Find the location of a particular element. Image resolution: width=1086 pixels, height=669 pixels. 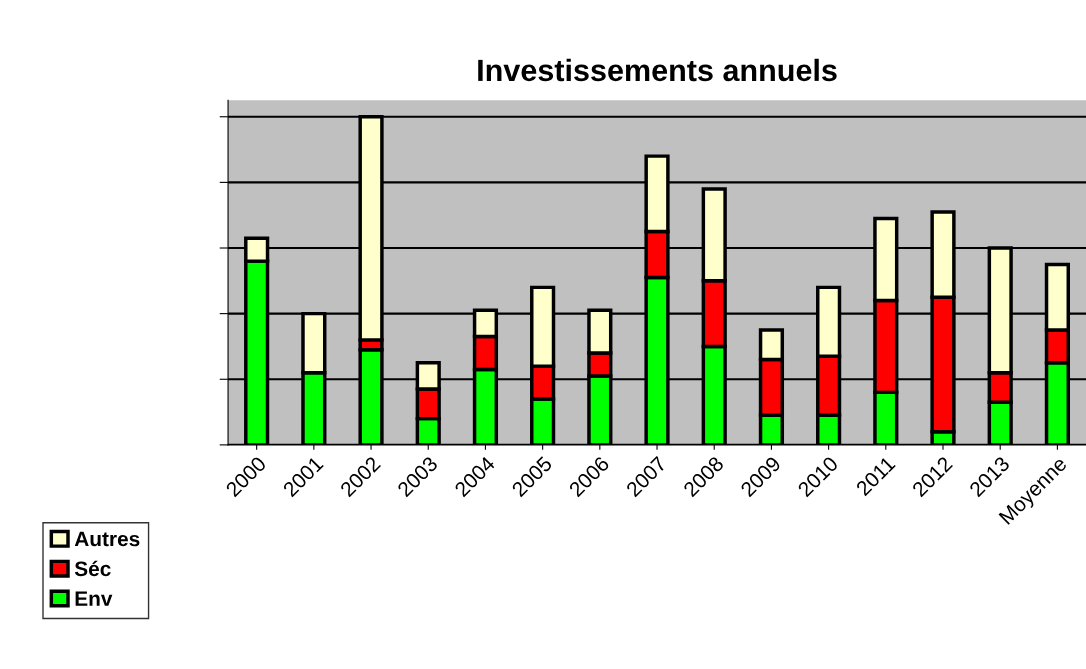

legend-label: Env is located at coordinates (94, 598).